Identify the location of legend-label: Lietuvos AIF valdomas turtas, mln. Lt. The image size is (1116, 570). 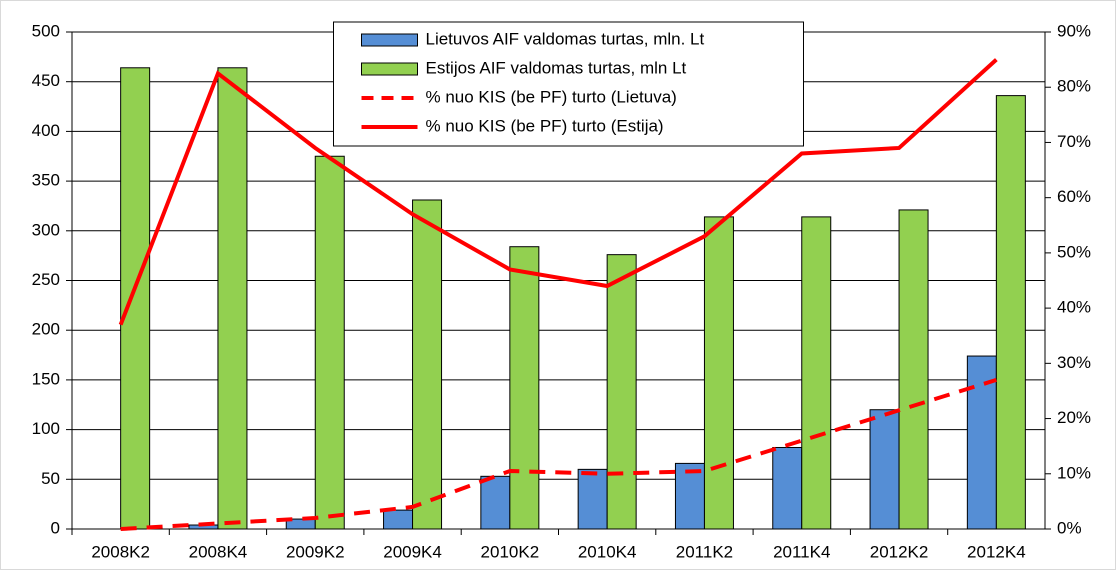
(565, 38).